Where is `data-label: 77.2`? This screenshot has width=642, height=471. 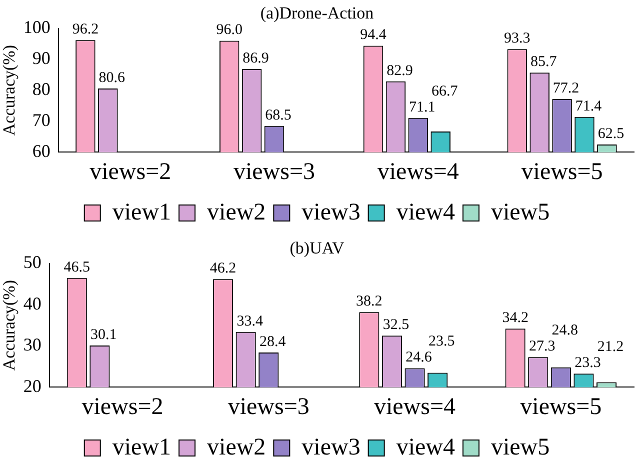
data-label: 77.2 is located at coordinates (566, 88).